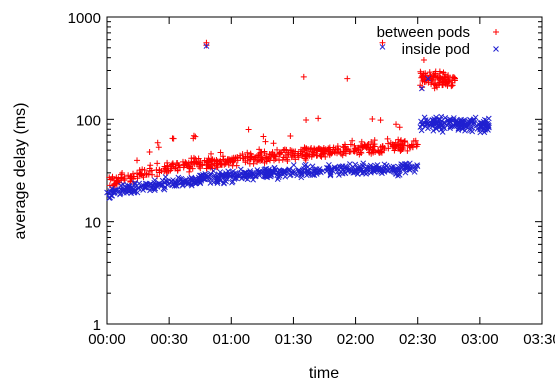 Image resolution: width=555 pixels, height=385 pixels. Describe the element at coordinates (356, 339) in the screenshot. I see `x-tick-label: 02:00` at that location.